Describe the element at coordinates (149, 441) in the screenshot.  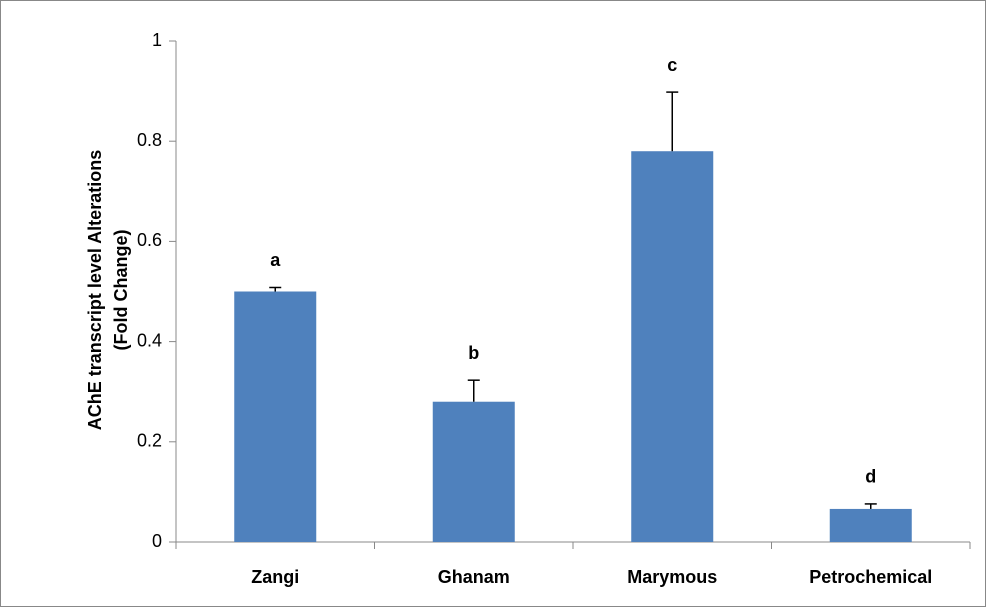
I see `y-tick-label: 0.2` at that location.